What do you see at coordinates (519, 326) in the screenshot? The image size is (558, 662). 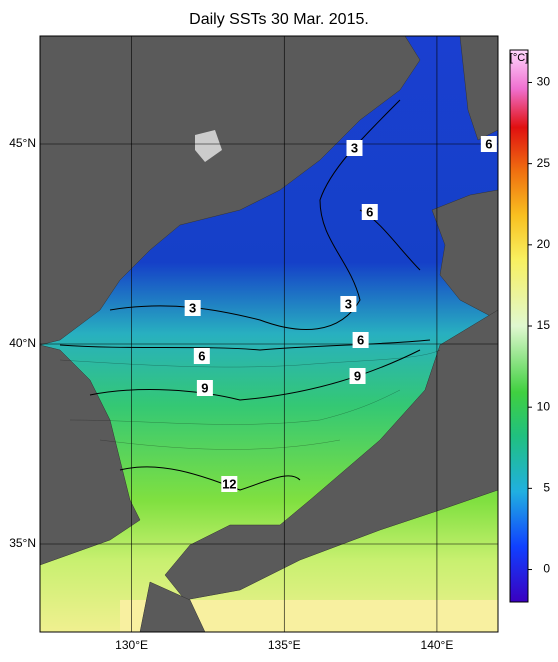 I see `colorbar` at bounding box center [519, 326].